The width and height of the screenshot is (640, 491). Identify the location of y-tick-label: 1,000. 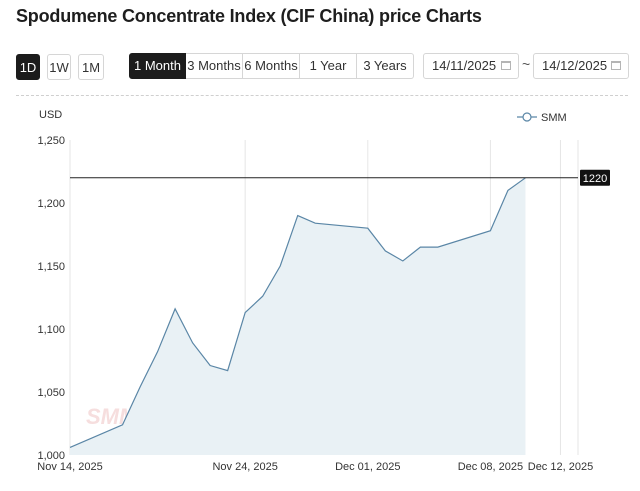
(51, 456).